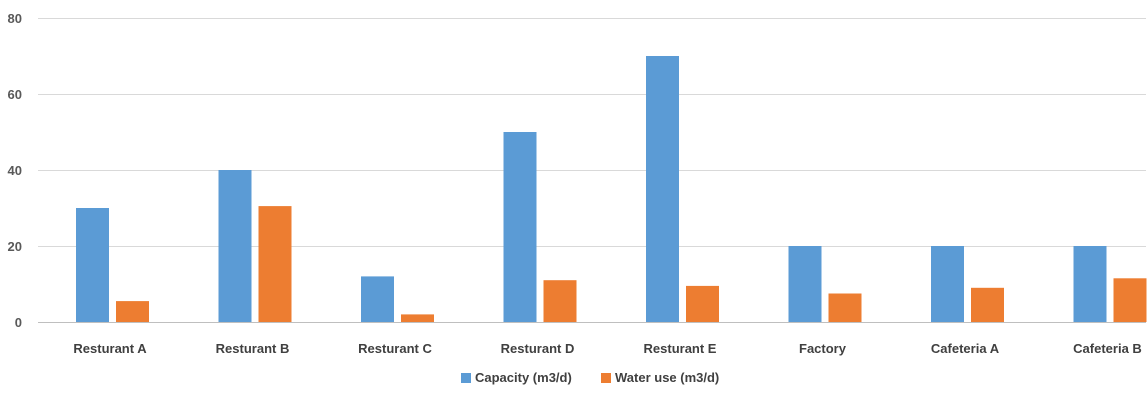  Describe the element at coordinates (1107, 348) in the screenshot. I see `x-tick-label: Cafeteria B` at that location.